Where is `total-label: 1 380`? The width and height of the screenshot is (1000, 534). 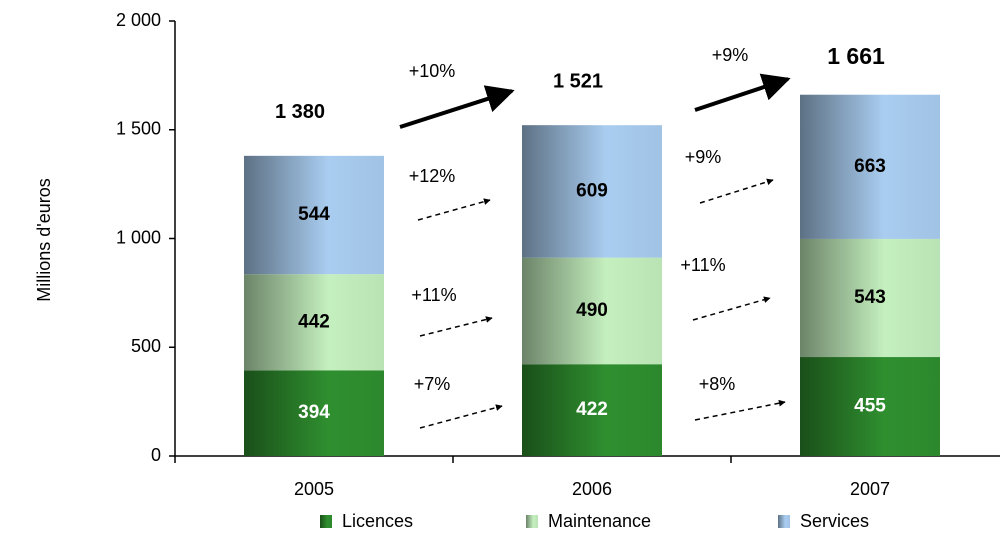
total-label: 1 380 is located at coordinates (300, 112).